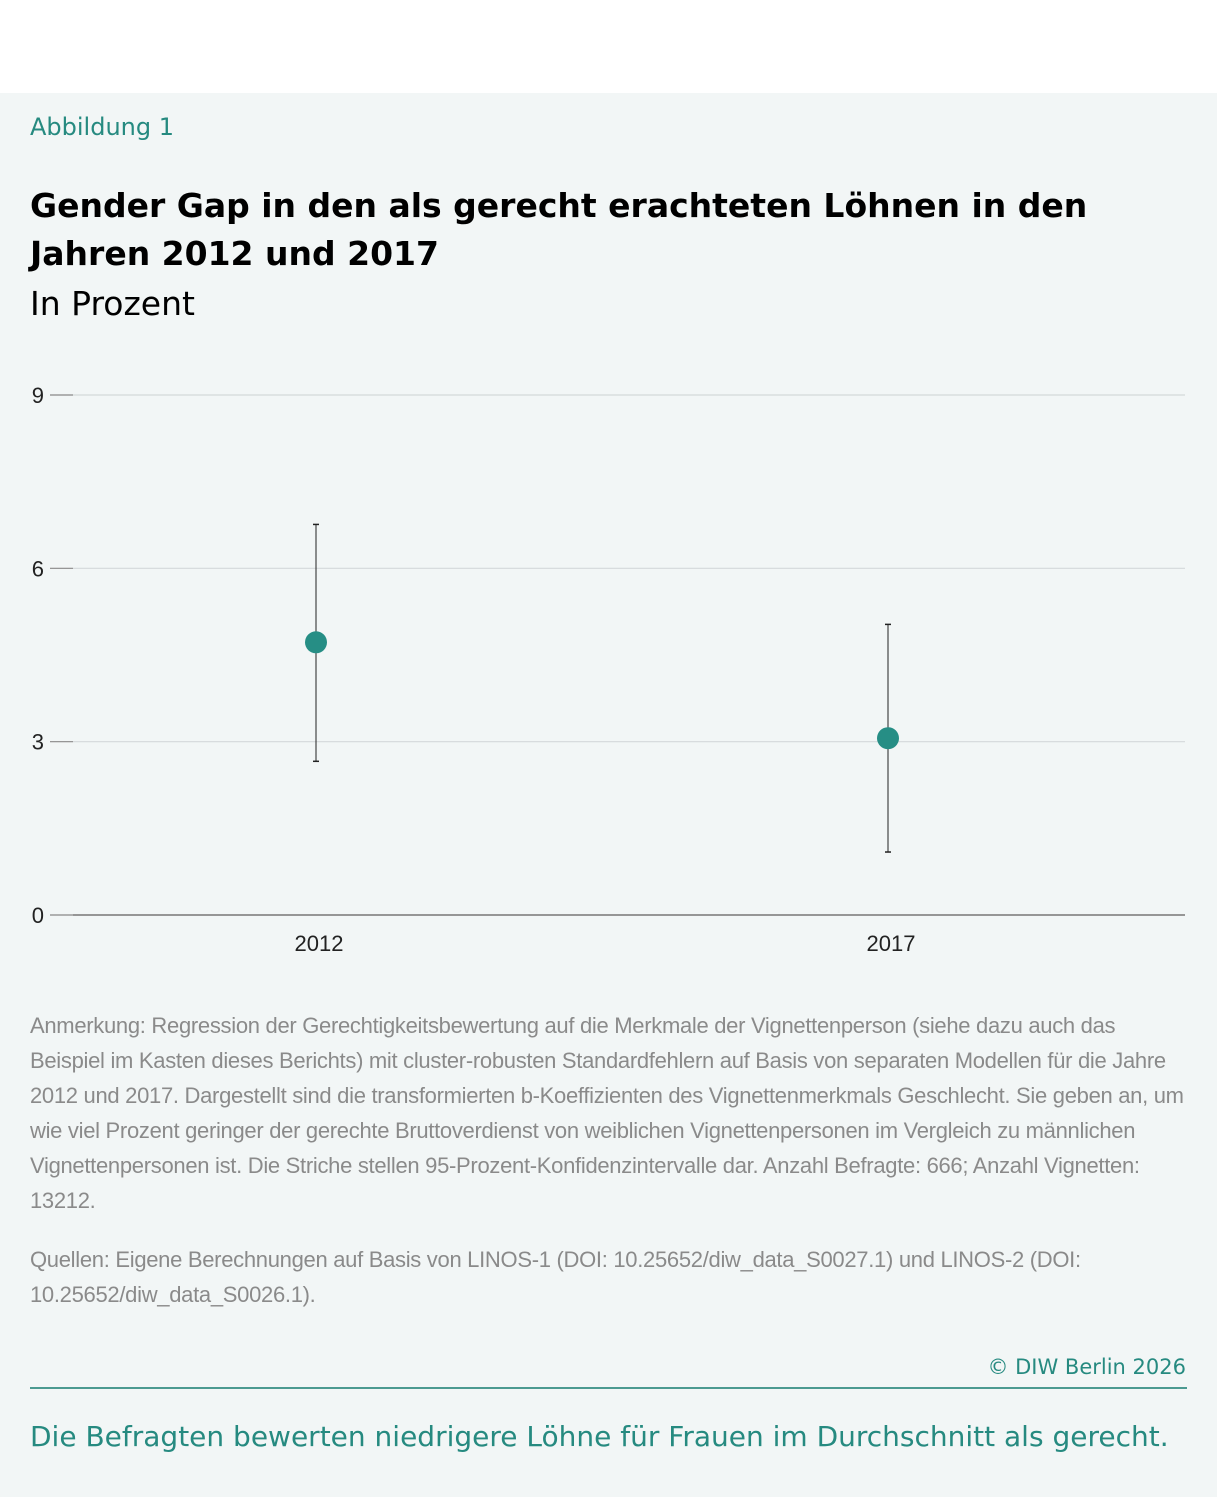 The width and height of the screenshot is (1217, 1497). Describe the element at coordinates (38, 742) in the screenshot. I see `y-tick-label: 3` at that location.